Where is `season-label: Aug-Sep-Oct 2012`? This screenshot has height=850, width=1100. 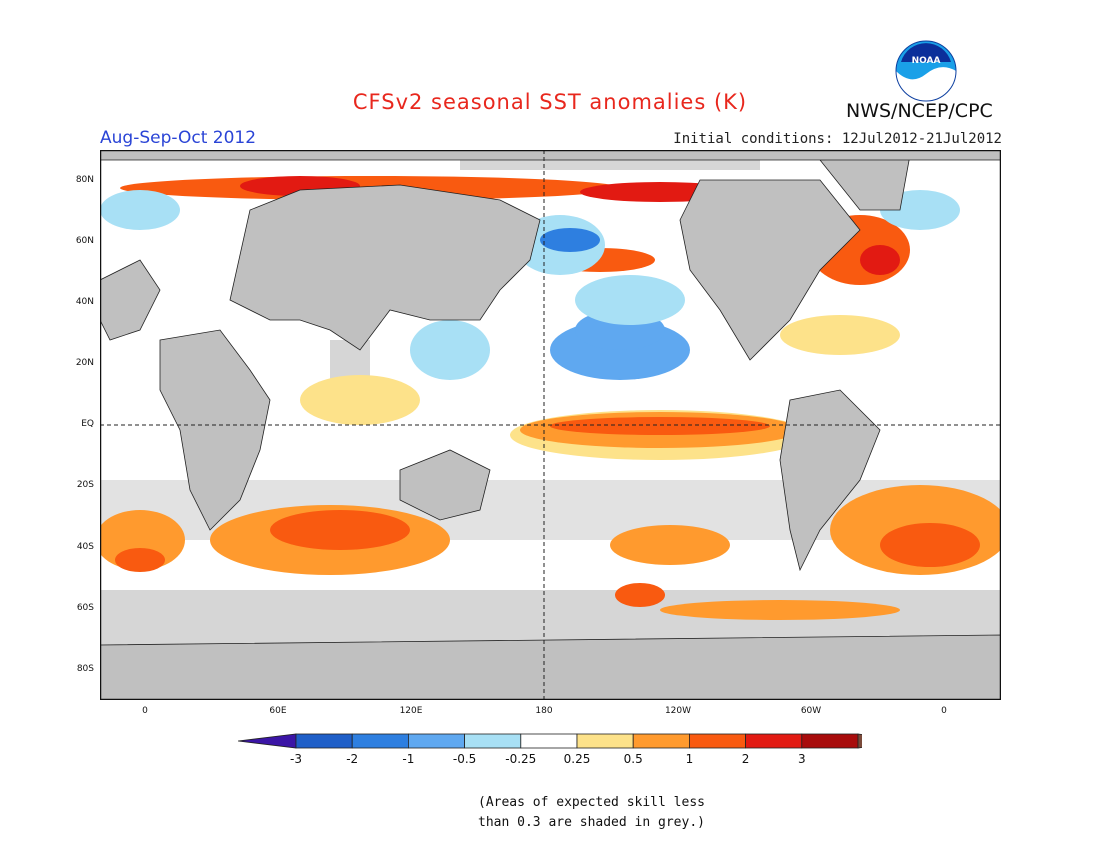
season-label: Aug-Sep-Oct 2012 is located at coordinates (178, 138).